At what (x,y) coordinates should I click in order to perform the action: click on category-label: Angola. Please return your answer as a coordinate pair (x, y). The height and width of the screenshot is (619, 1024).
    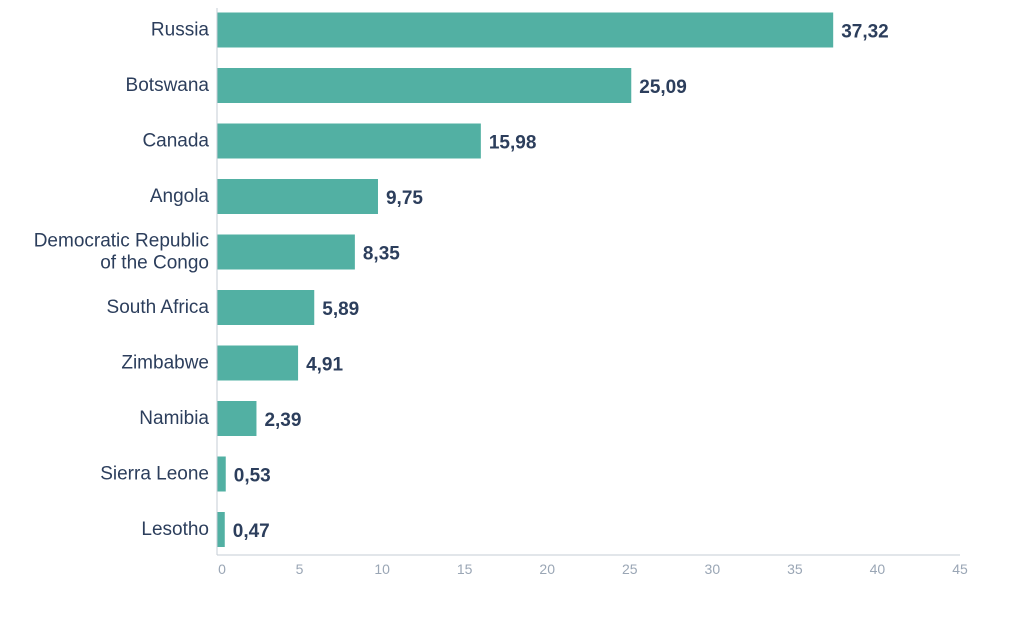
    Looking at the image, I should click on (180, 196).